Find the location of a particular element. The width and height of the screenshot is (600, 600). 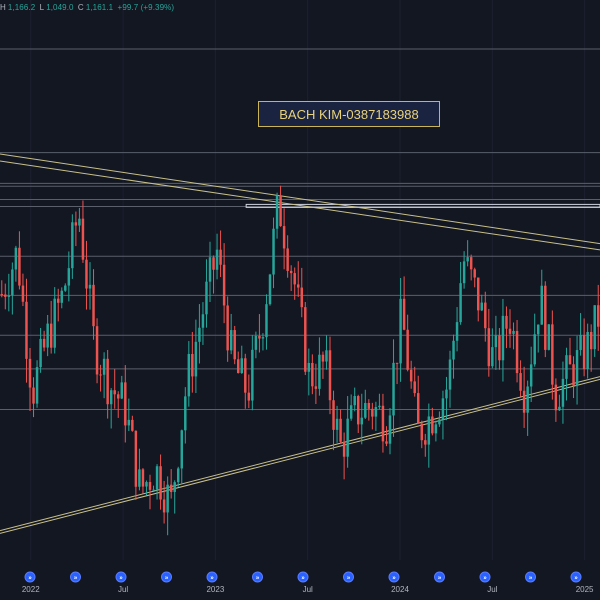

close-label: C is located at coordinates (80, 7).